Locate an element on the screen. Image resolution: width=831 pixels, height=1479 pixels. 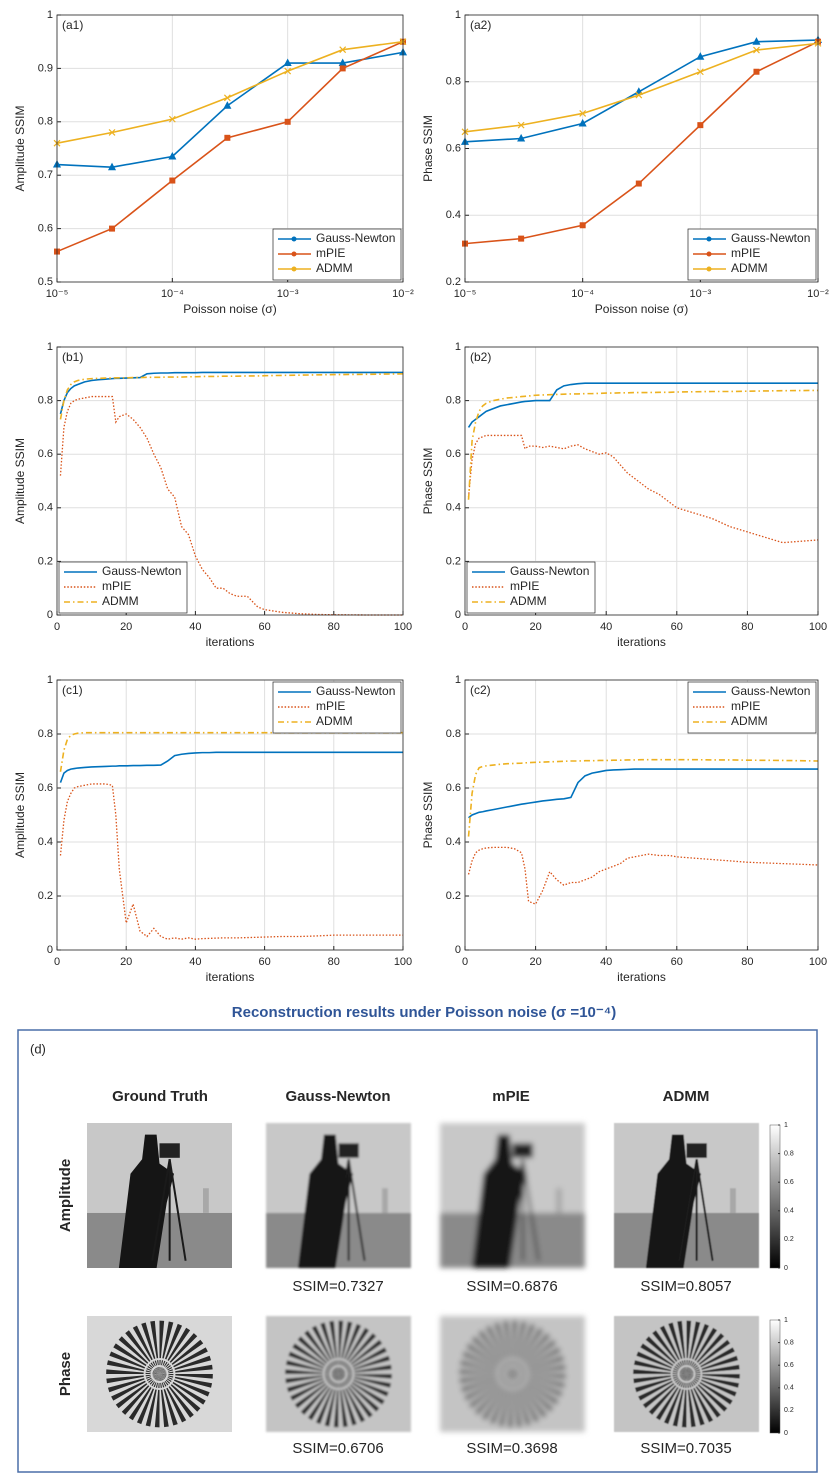
plot-frame is located at coordinates (641, 148).